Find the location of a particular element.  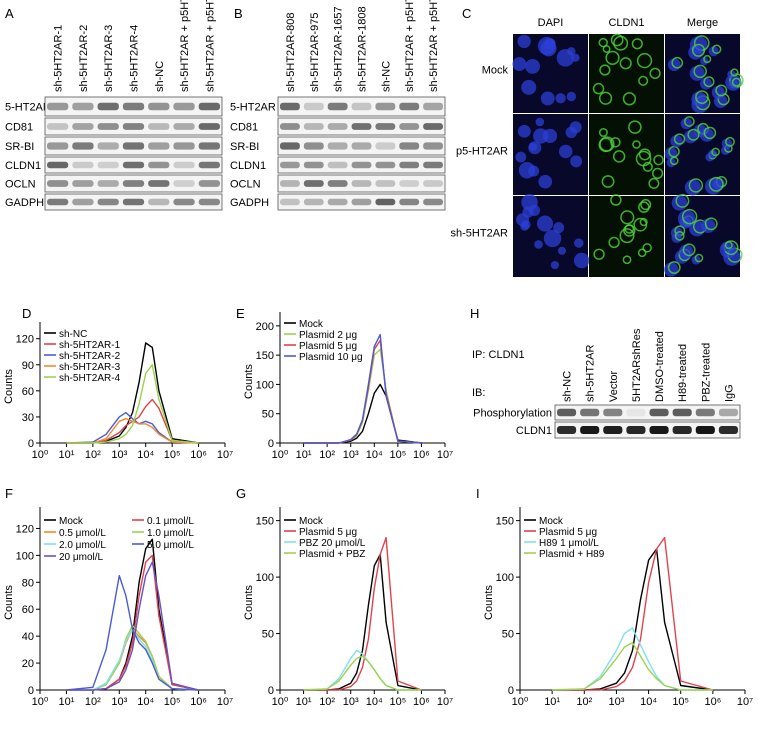

x-tick-label: 10² is located at coordinates (327, 455).